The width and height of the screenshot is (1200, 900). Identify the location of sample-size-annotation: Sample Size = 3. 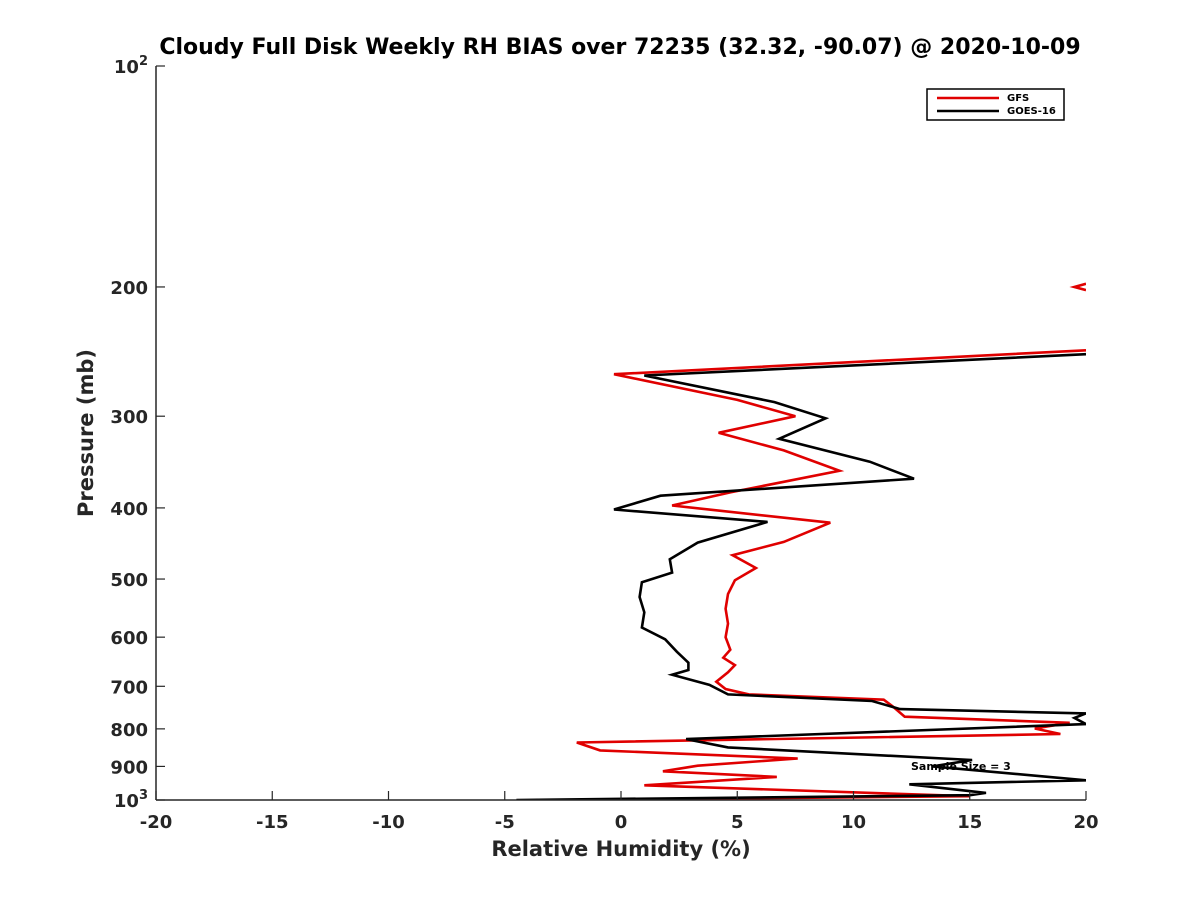
(961, 766).